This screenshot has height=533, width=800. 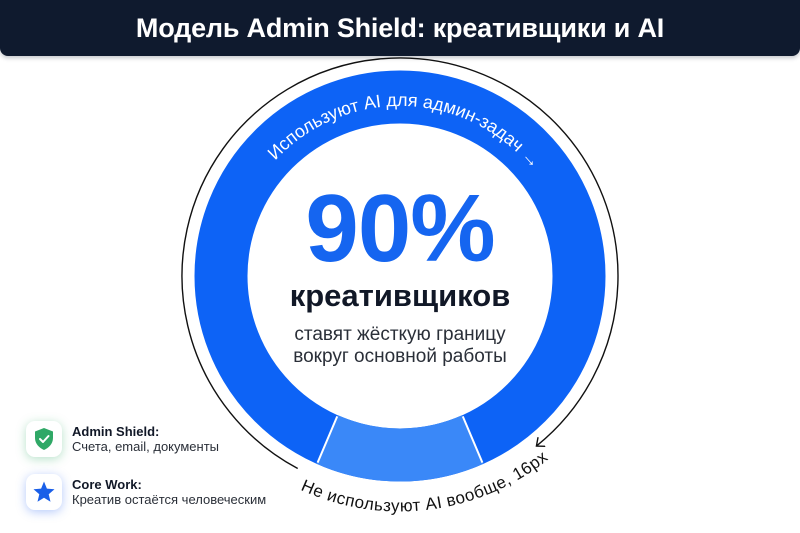 I want to click on stat-label: креативщиков, so click(x=400, y=295).